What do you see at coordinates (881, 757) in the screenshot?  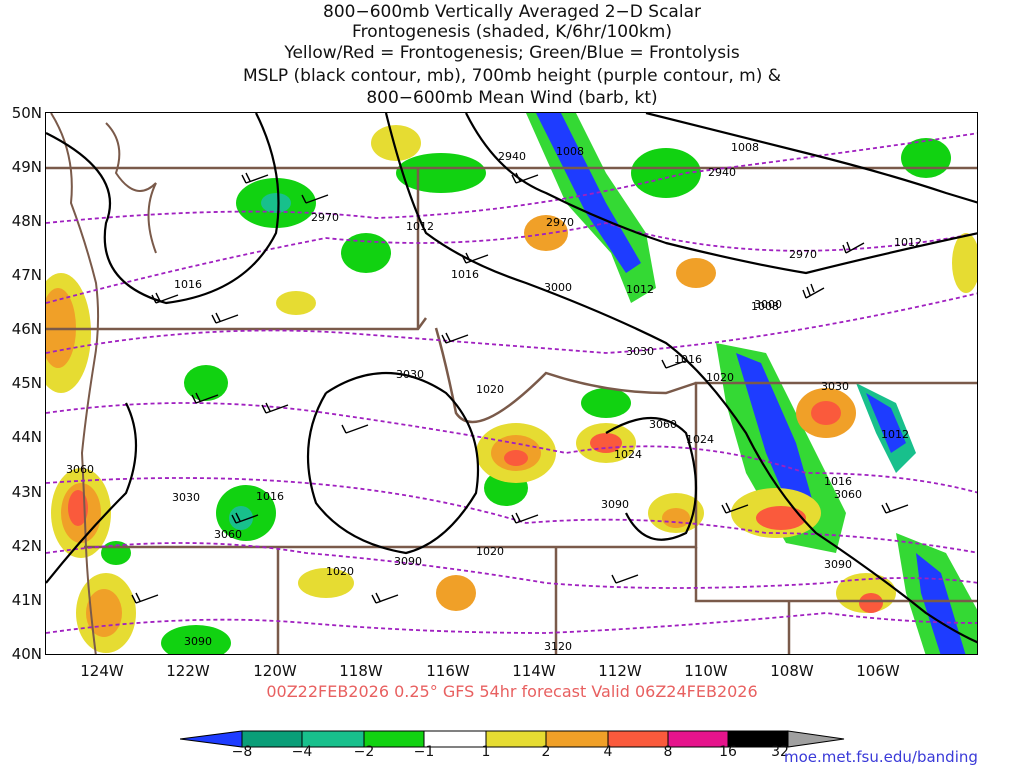 I see `credit-link: moe.met.fsu.edu/banding` at bounding box center [881, 757].